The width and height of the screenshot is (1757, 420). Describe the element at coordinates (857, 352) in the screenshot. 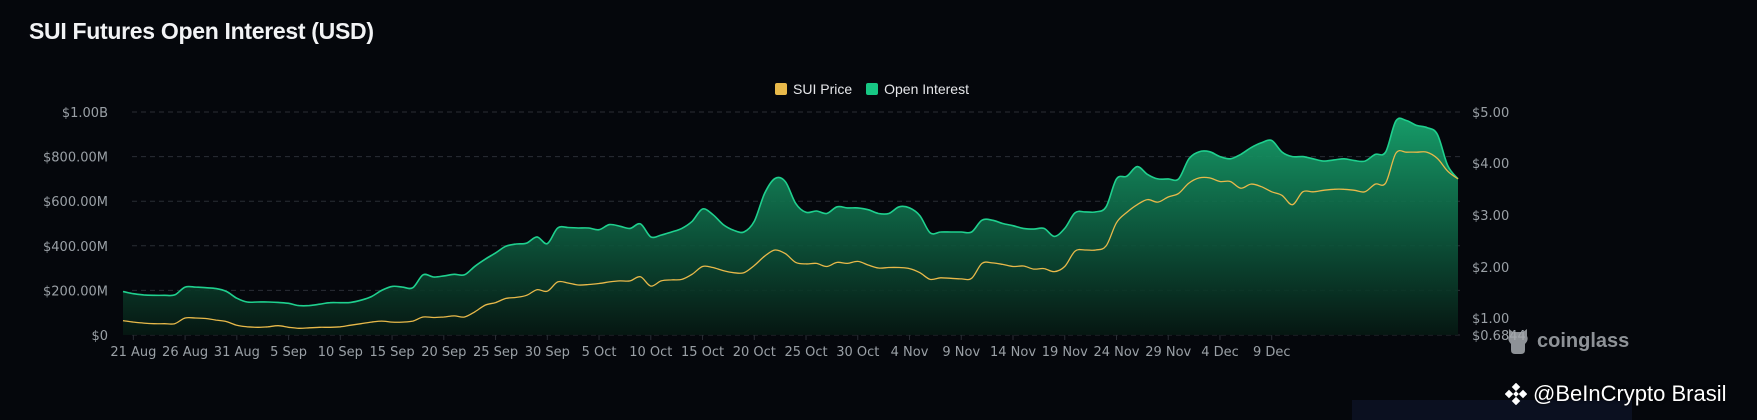

I see `x-tick-label: 30 Oct` at that location.